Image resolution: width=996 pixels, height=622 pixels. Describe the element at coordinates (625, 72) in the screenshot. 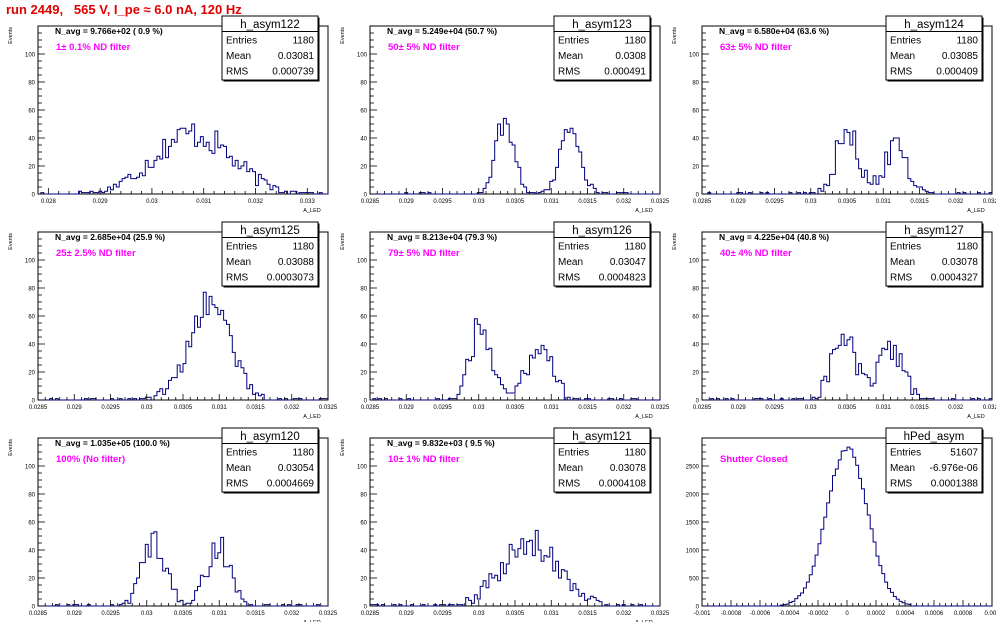

I see `stats-value-rms: 0.000491` at that location.